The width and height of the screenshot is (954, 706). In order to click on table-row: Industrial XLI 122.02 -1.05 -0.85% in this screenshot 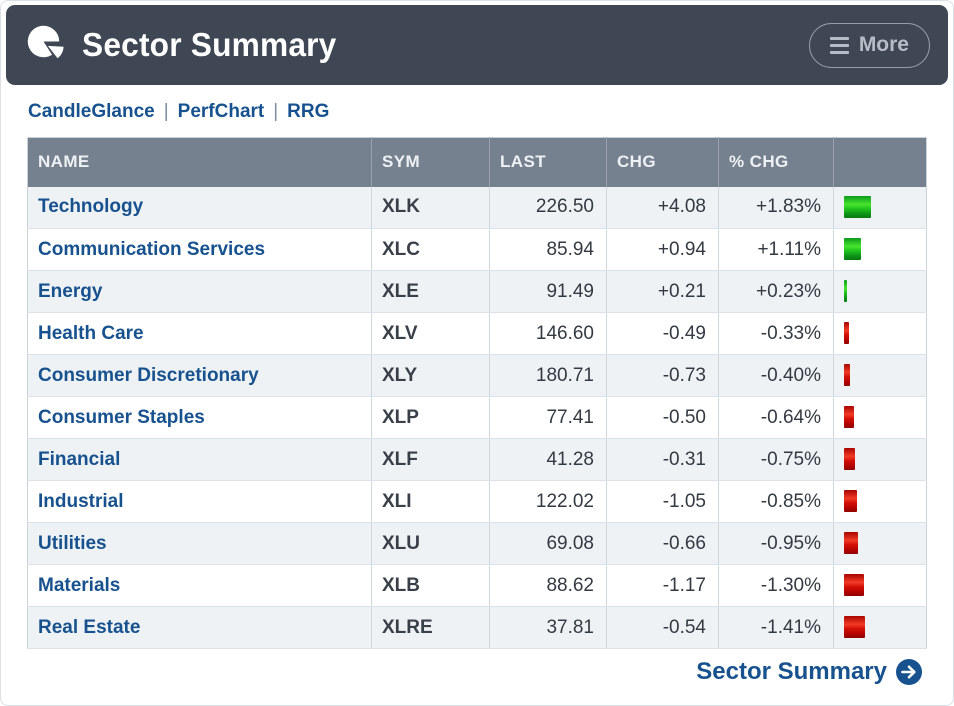, I will do `click(477, 501)`.